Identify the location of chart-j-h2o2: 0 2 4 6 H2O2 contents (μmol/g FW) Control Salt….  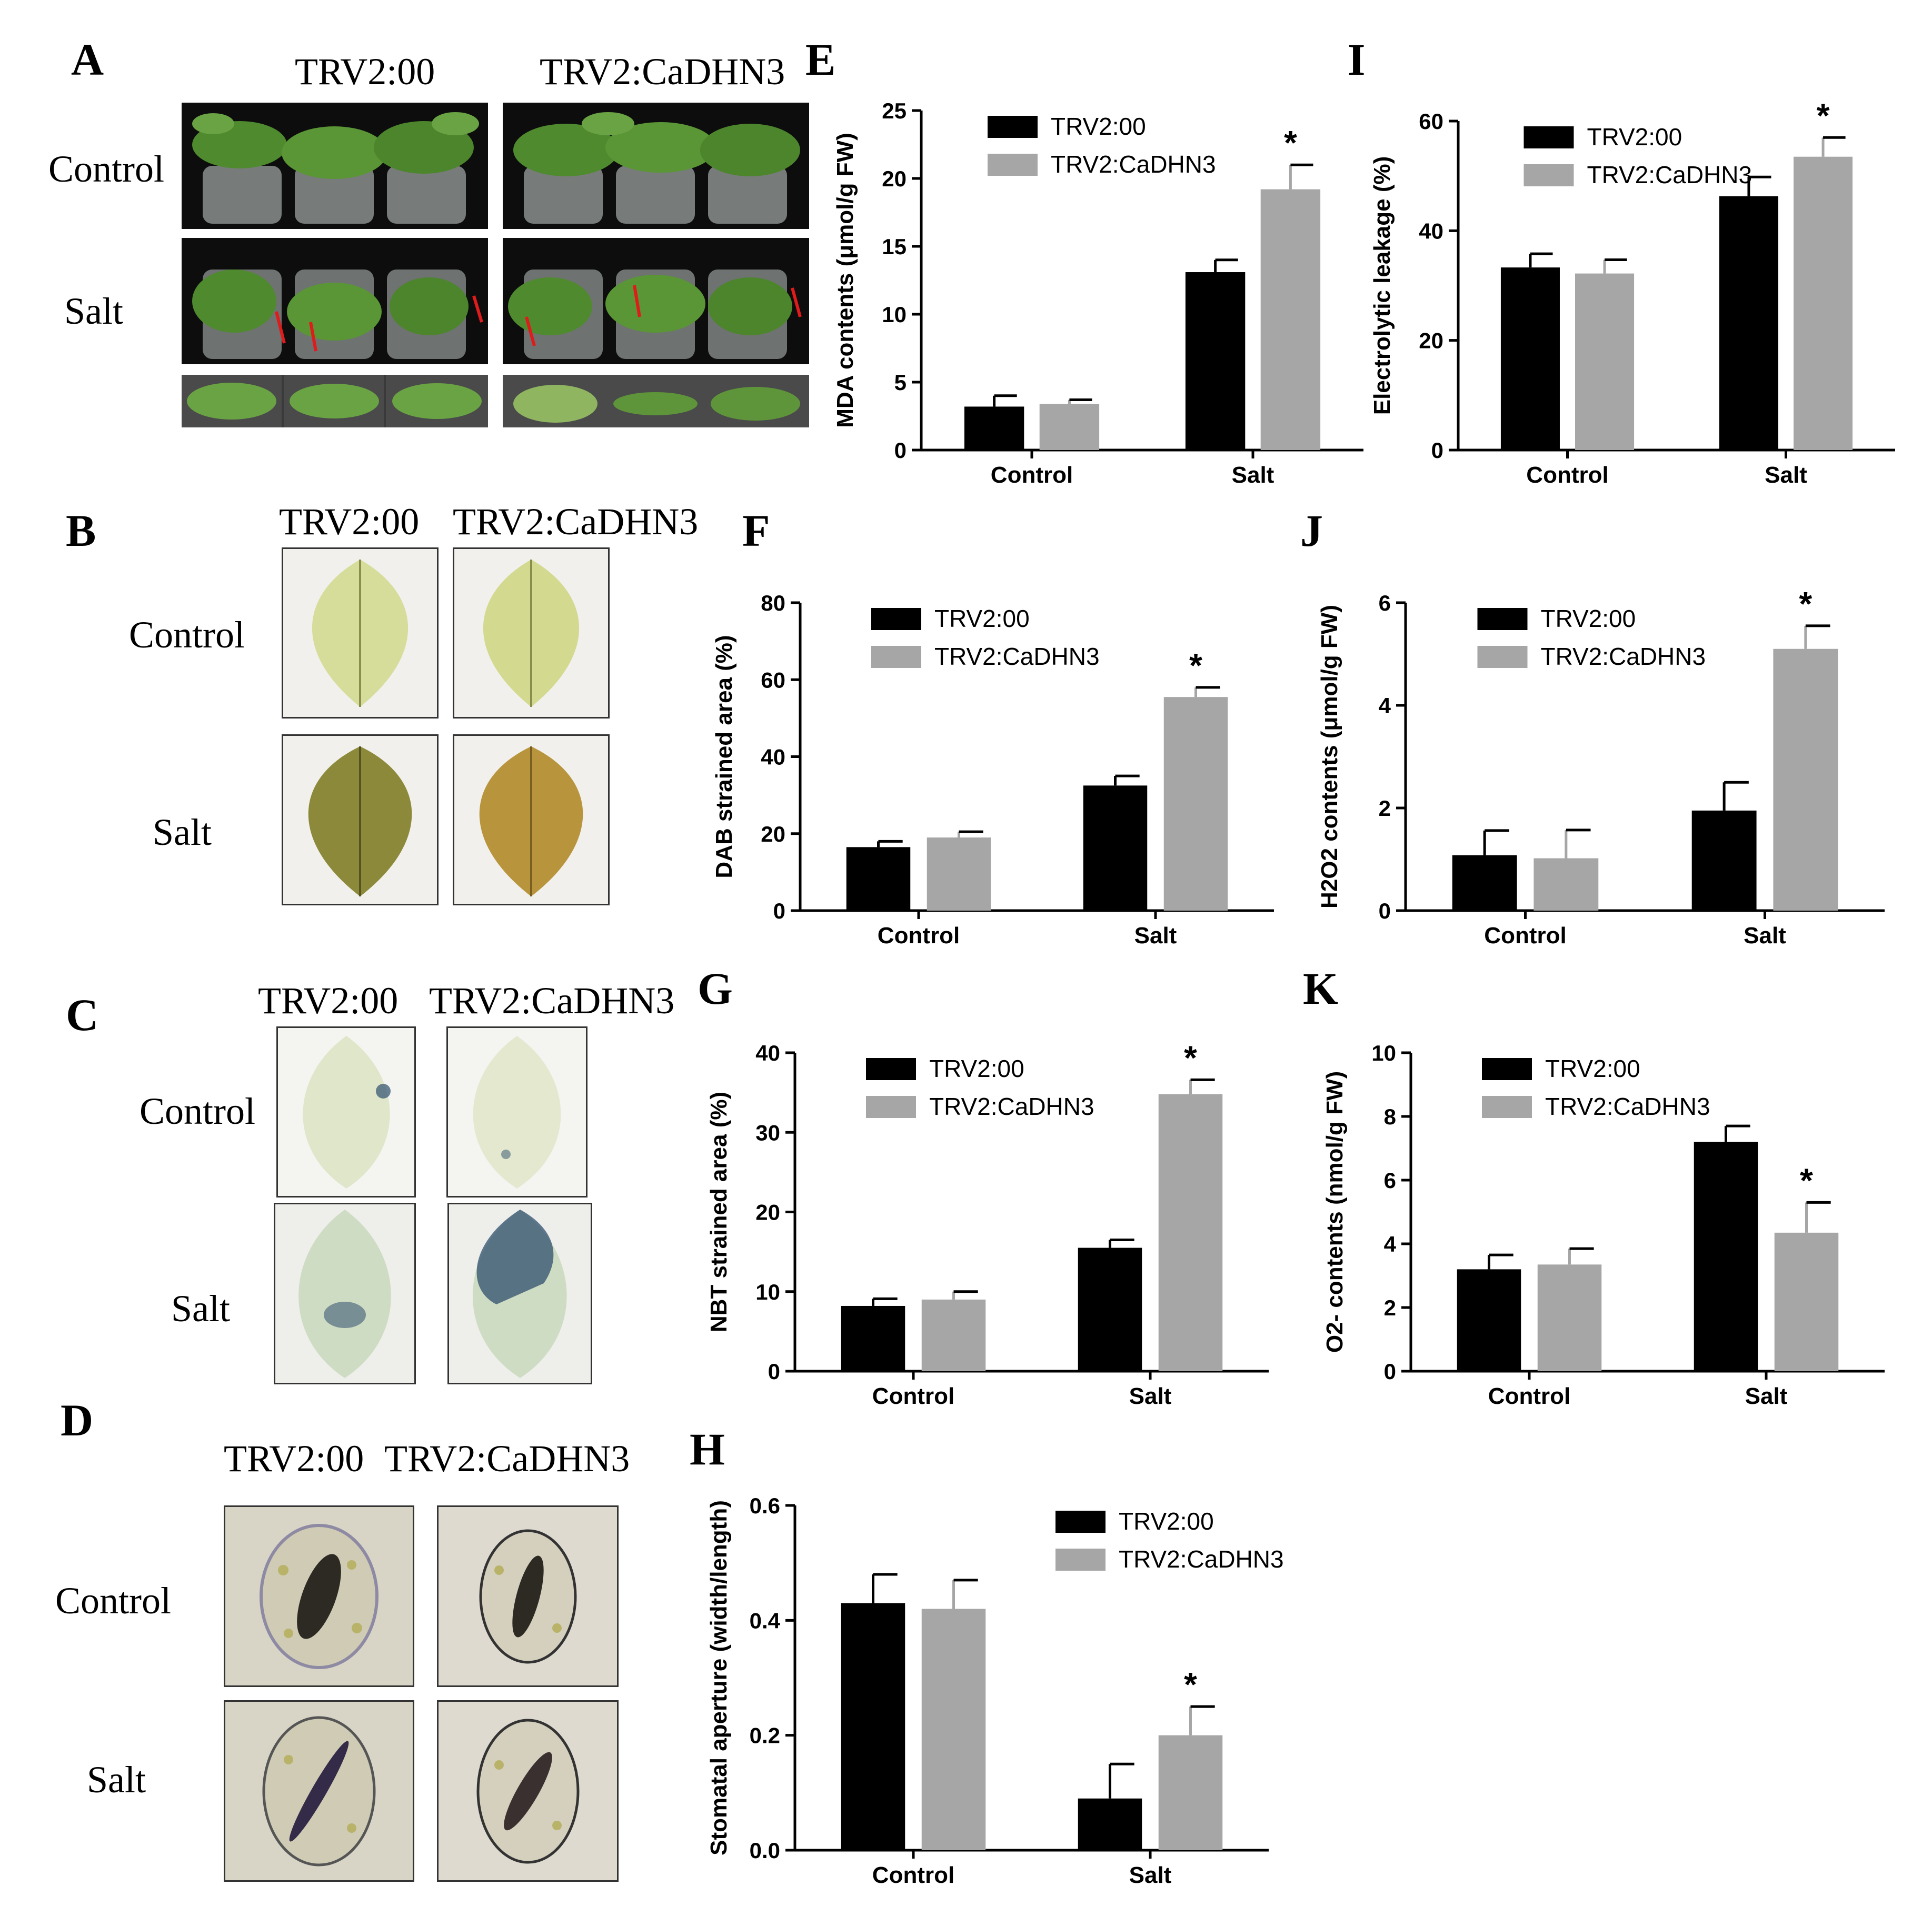
(1603, 771).